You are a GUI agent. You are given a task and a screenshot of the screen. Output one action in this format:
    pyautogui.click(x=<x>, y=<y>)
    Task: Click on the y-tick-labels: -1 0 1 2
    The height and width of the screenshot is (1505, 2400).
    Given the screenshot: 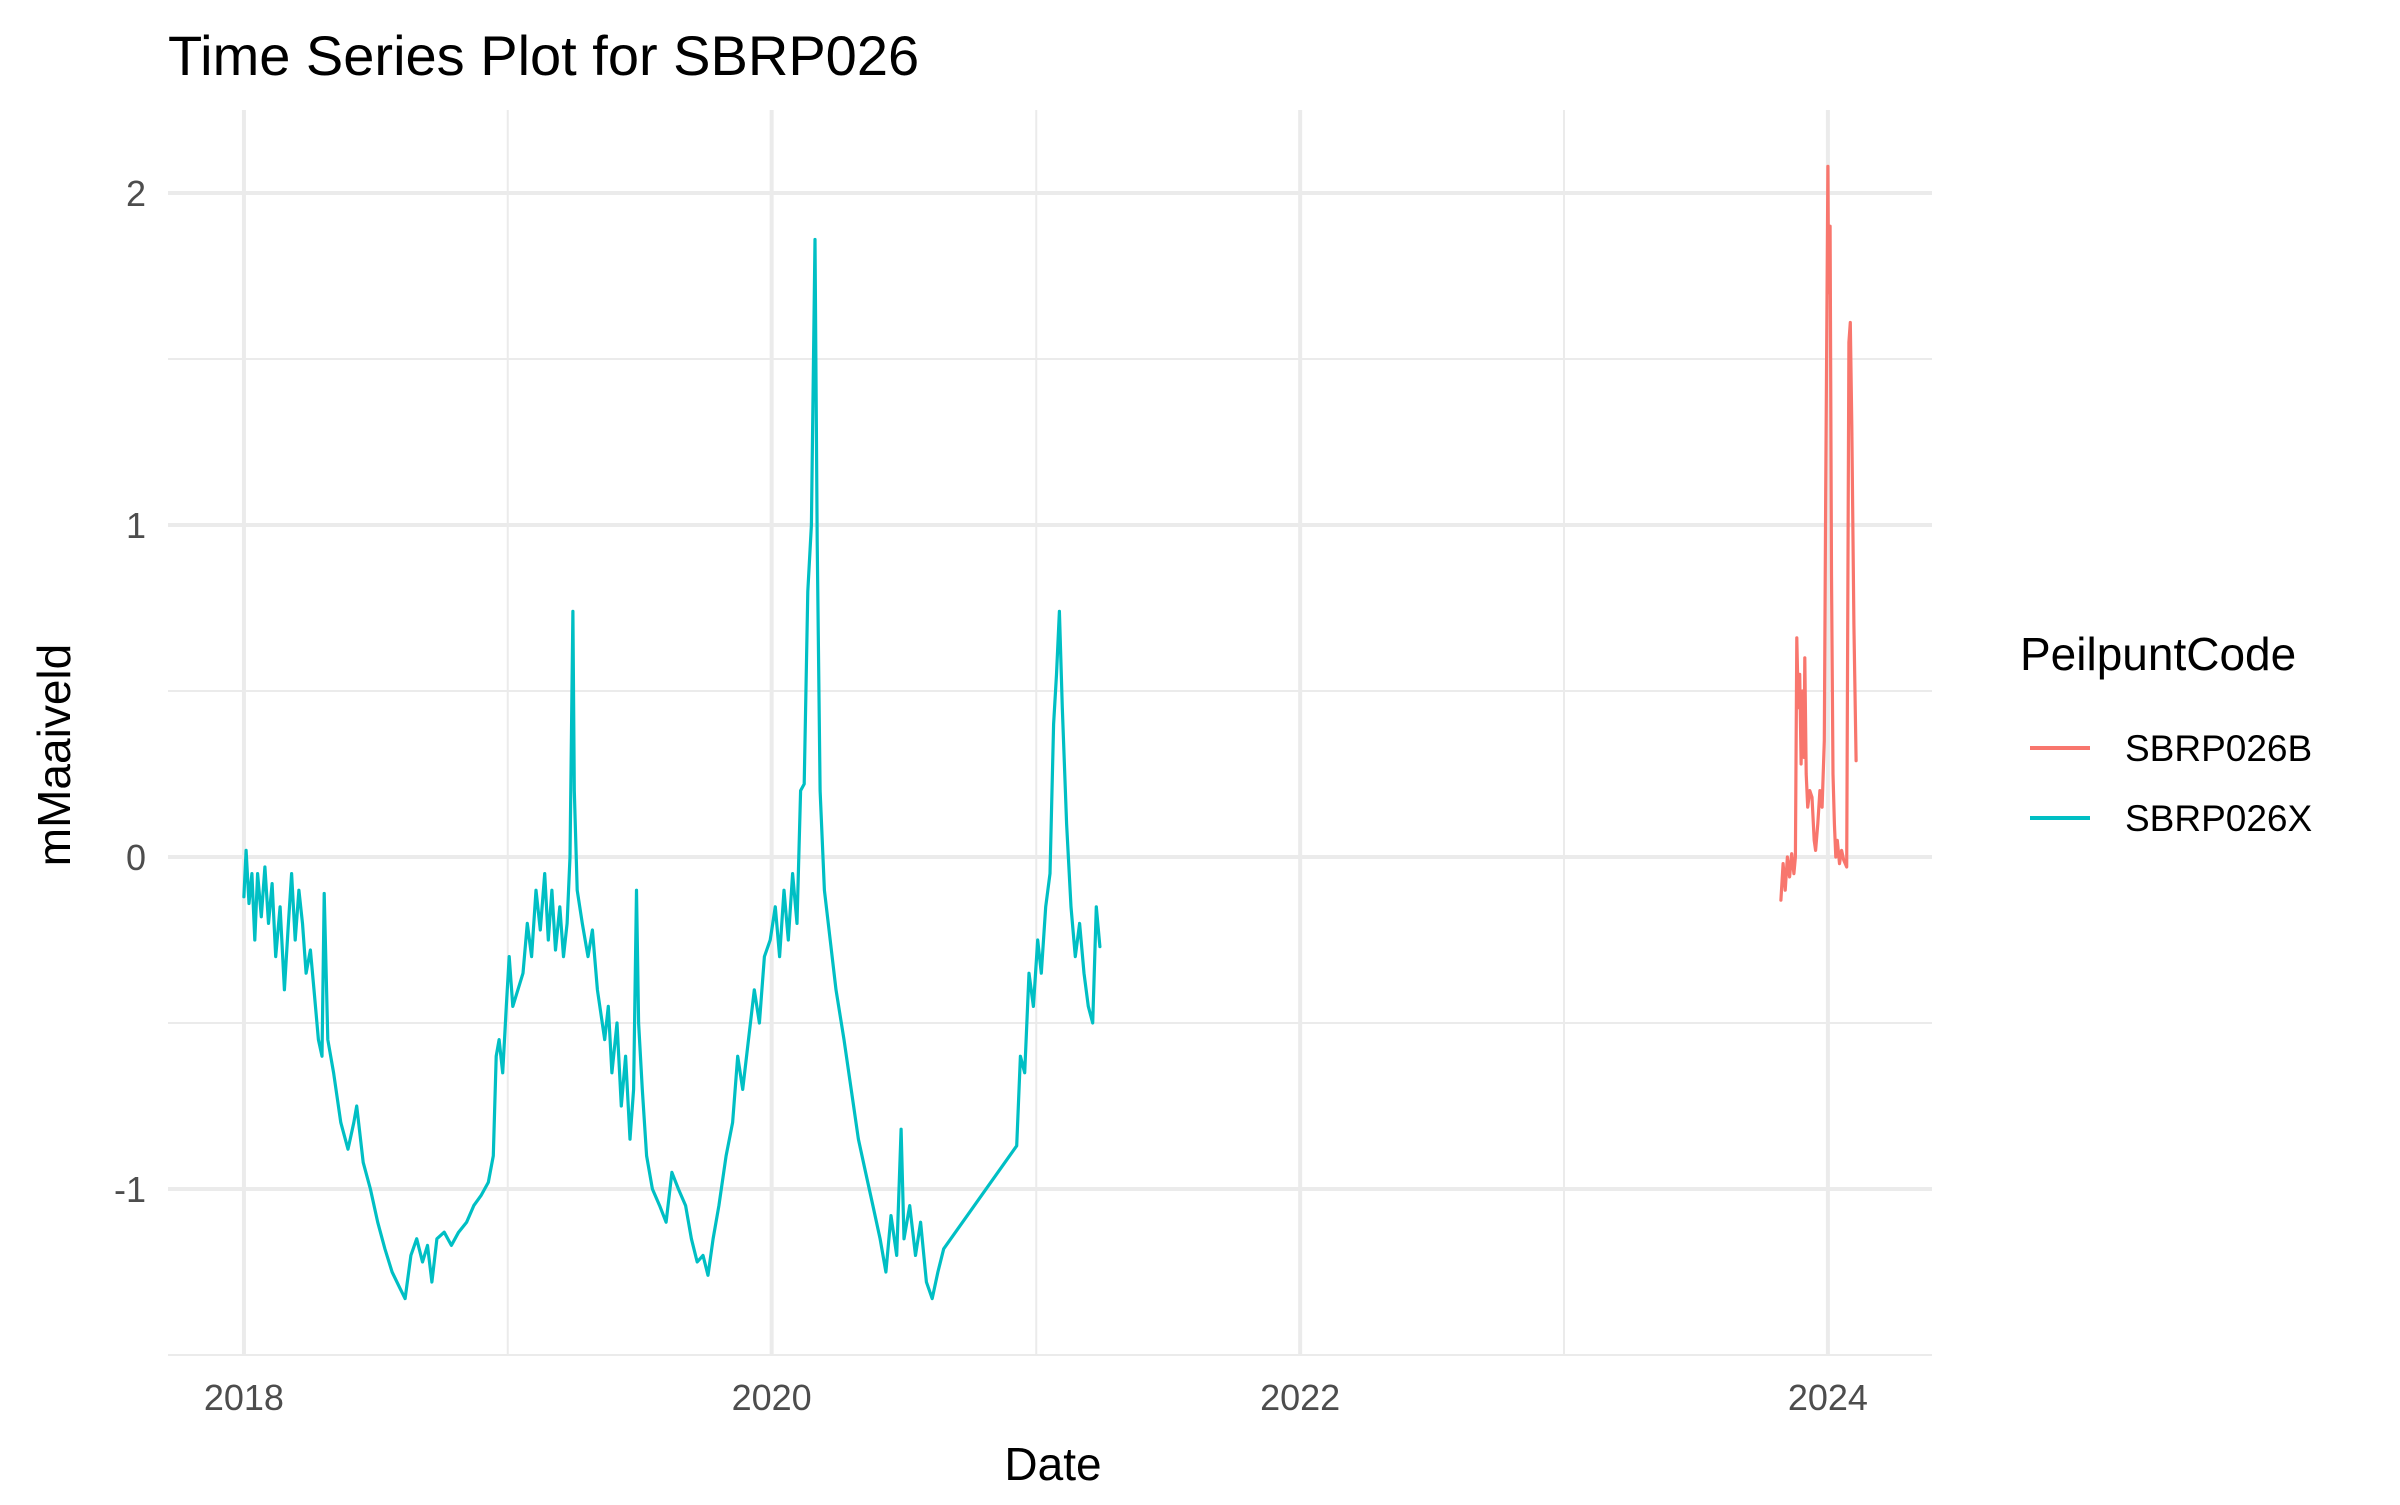 What is the action you would take?
    pyautogui.click(x=130, y=691)
    